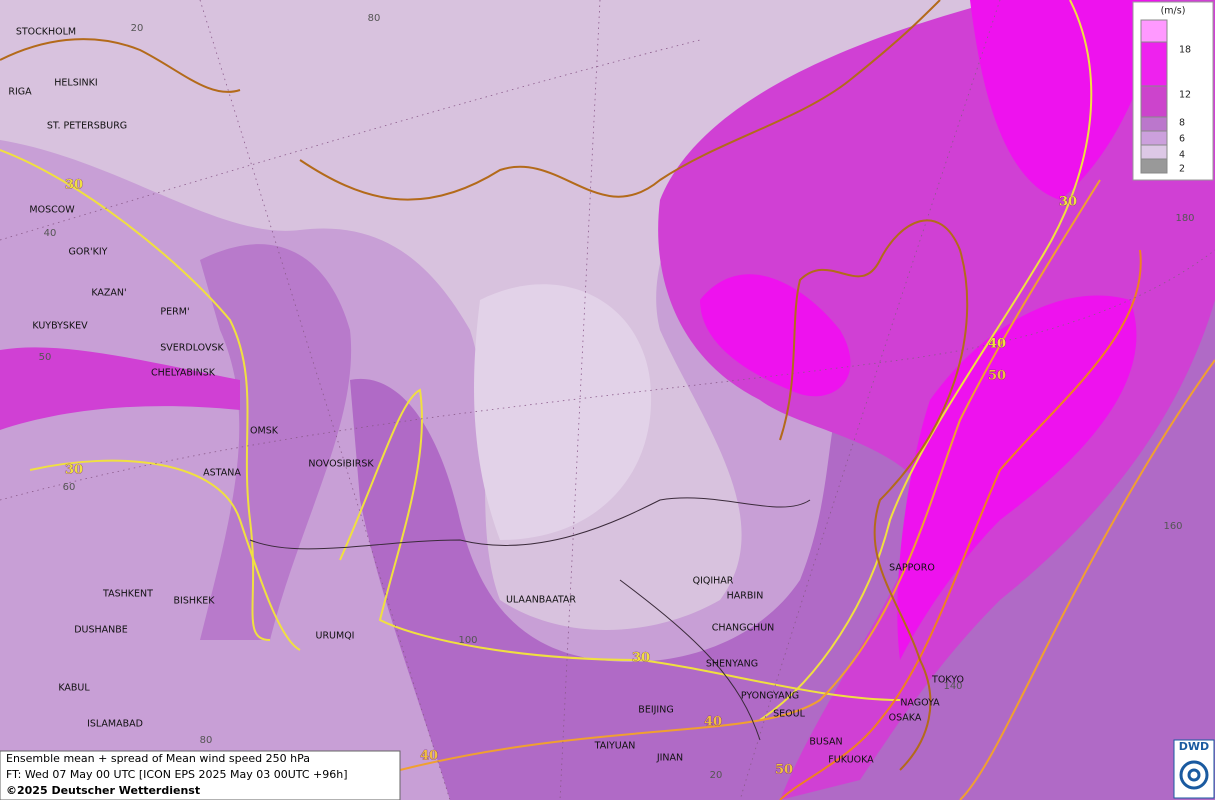 This screenshot has width=1215, height=800. Describe the element at coordinates (174, 312) in the screenshot. I see `city-label: PERM'` at that location.